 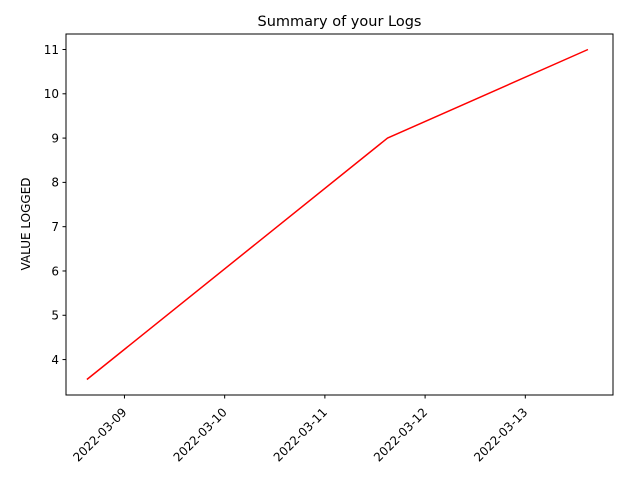 I want to click on x-tick-label: 2022-03-13, so click(x=500, y=434).